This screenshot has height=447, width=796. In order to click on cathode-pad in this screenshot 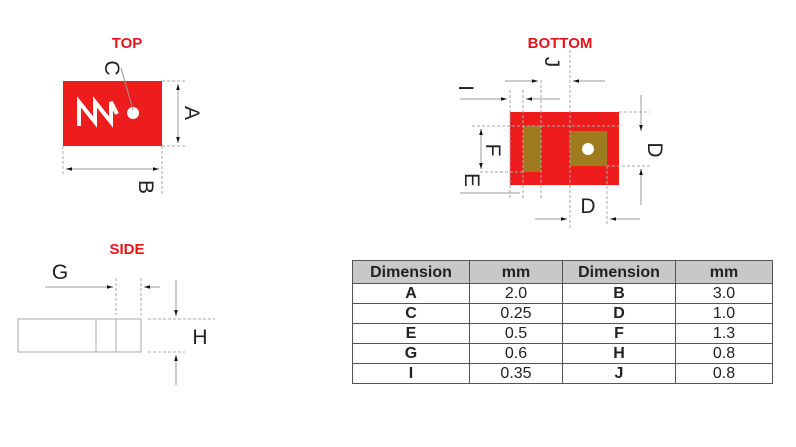, I will do `click(532, 149)`.